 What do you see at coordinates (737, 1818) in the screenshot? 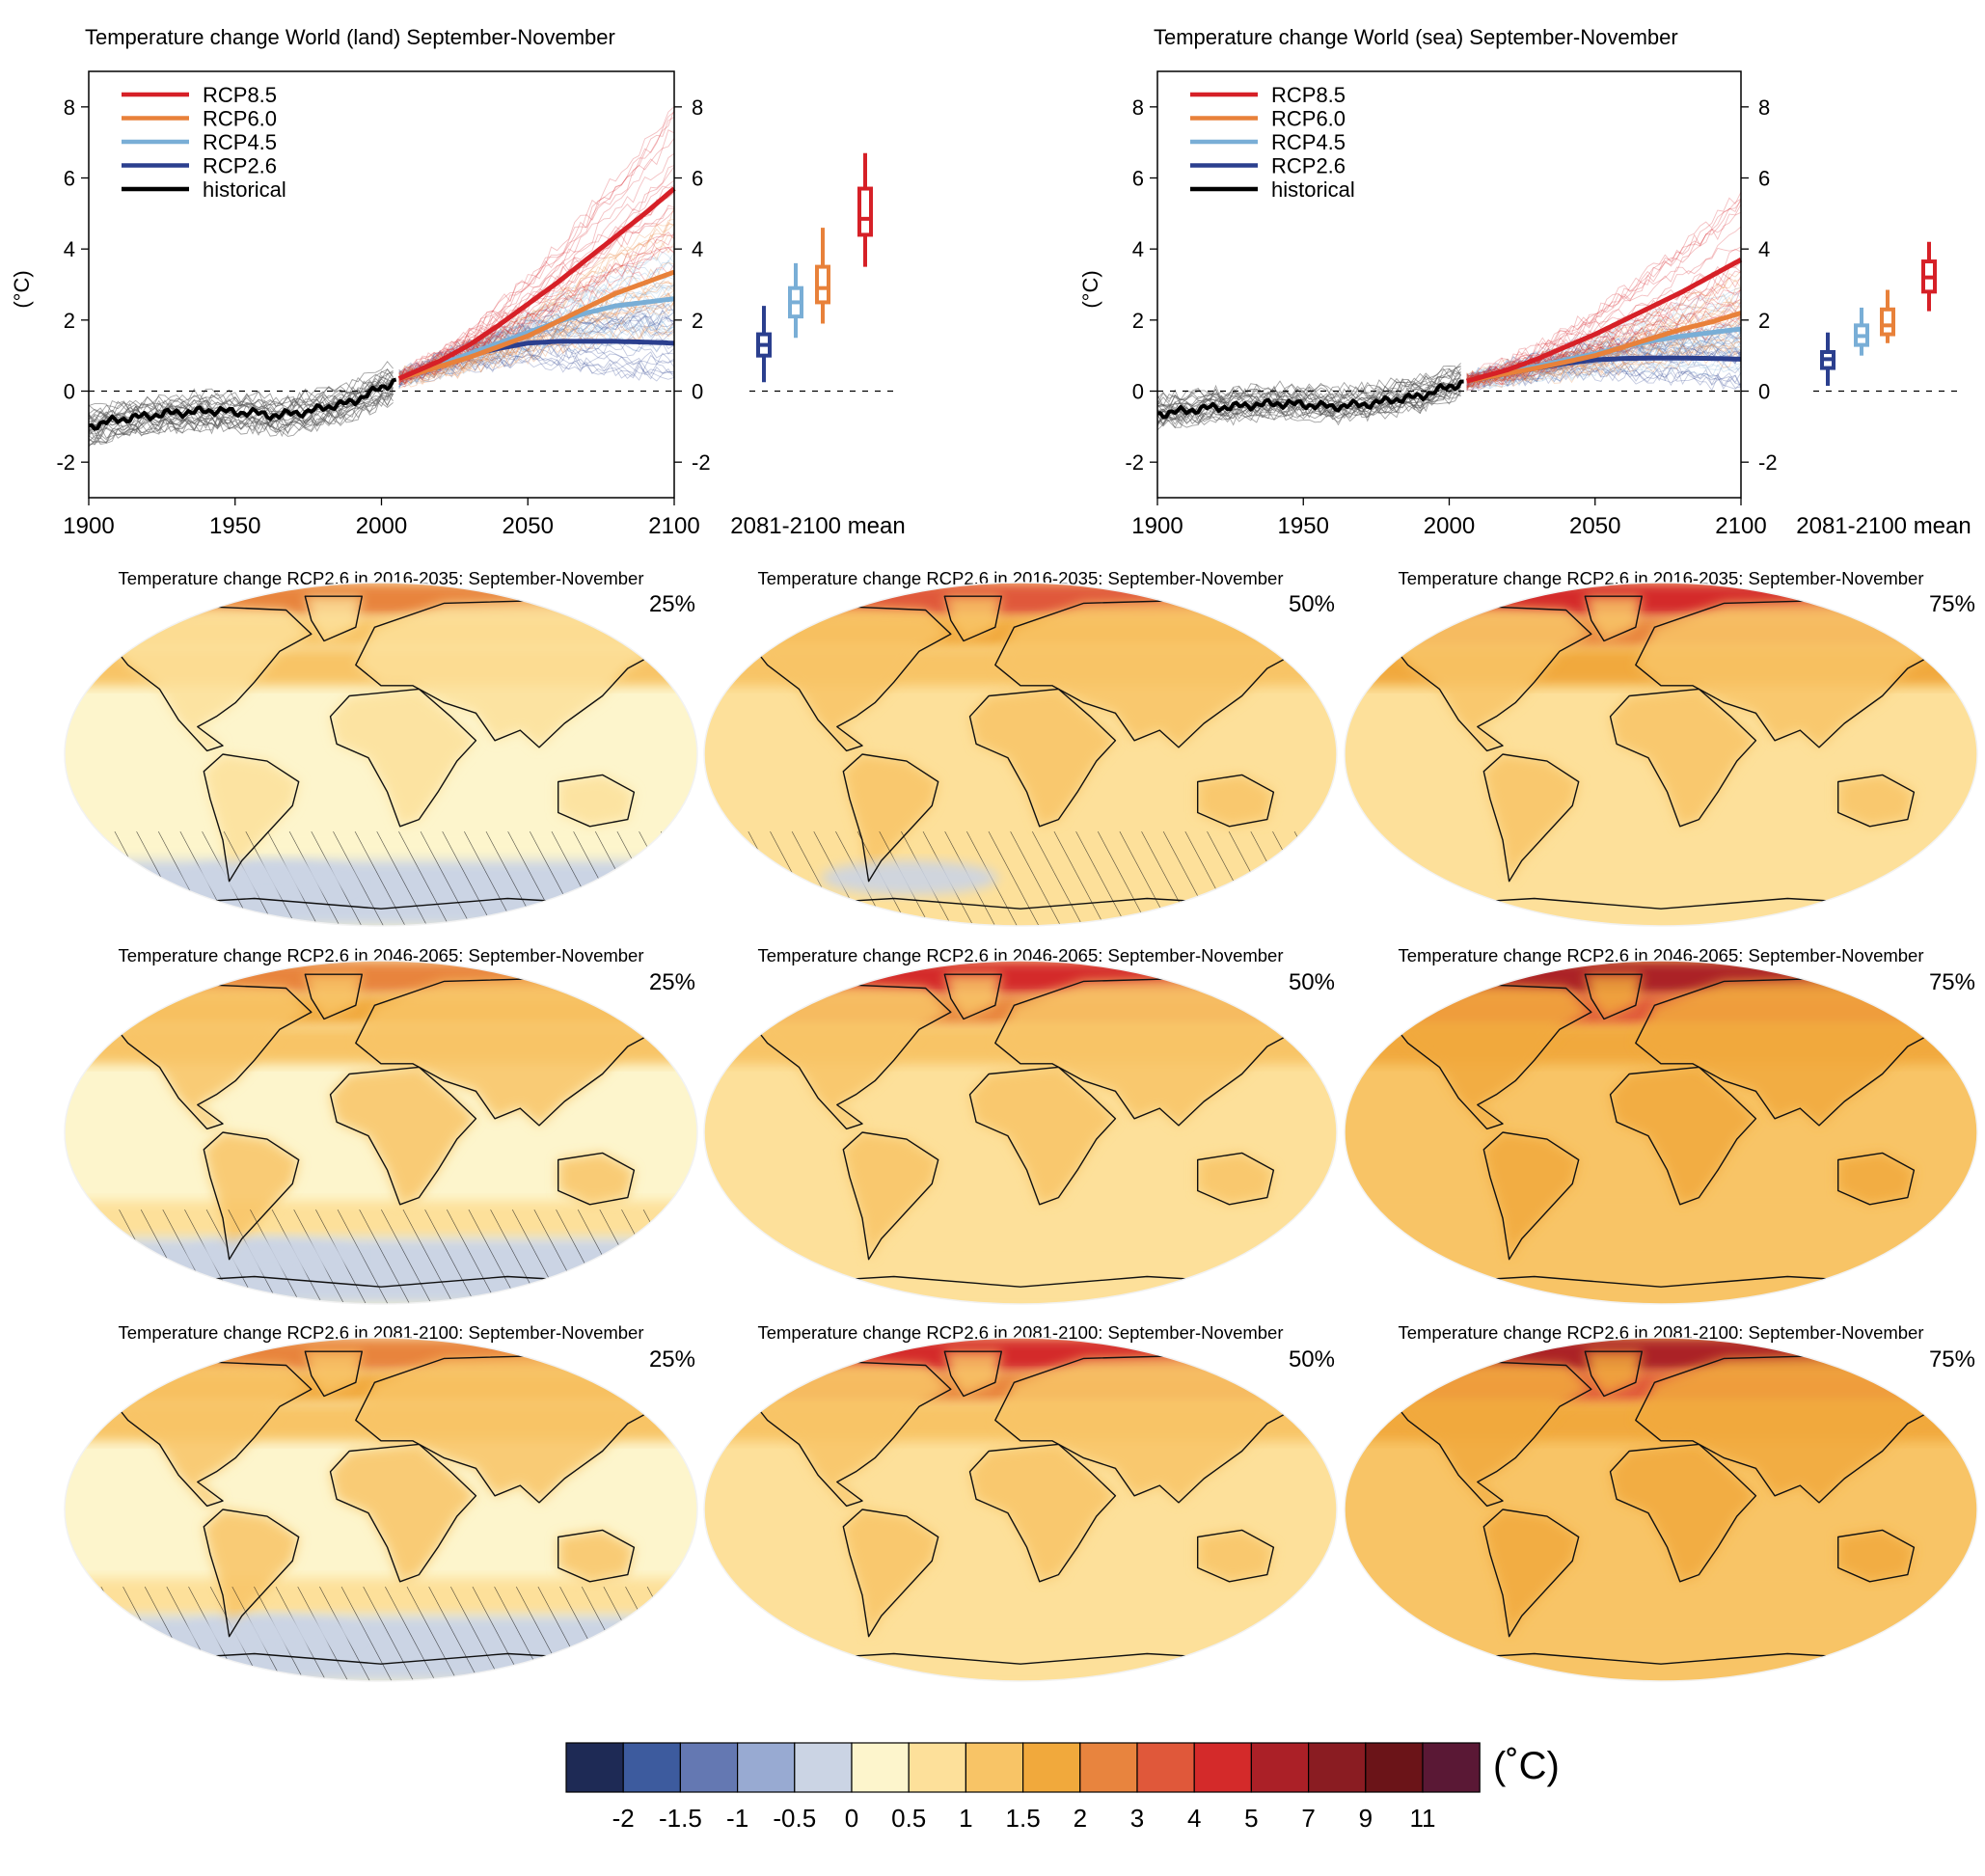
I see `colorbar-tick-label: -1` at bounding box center [737, 1818].